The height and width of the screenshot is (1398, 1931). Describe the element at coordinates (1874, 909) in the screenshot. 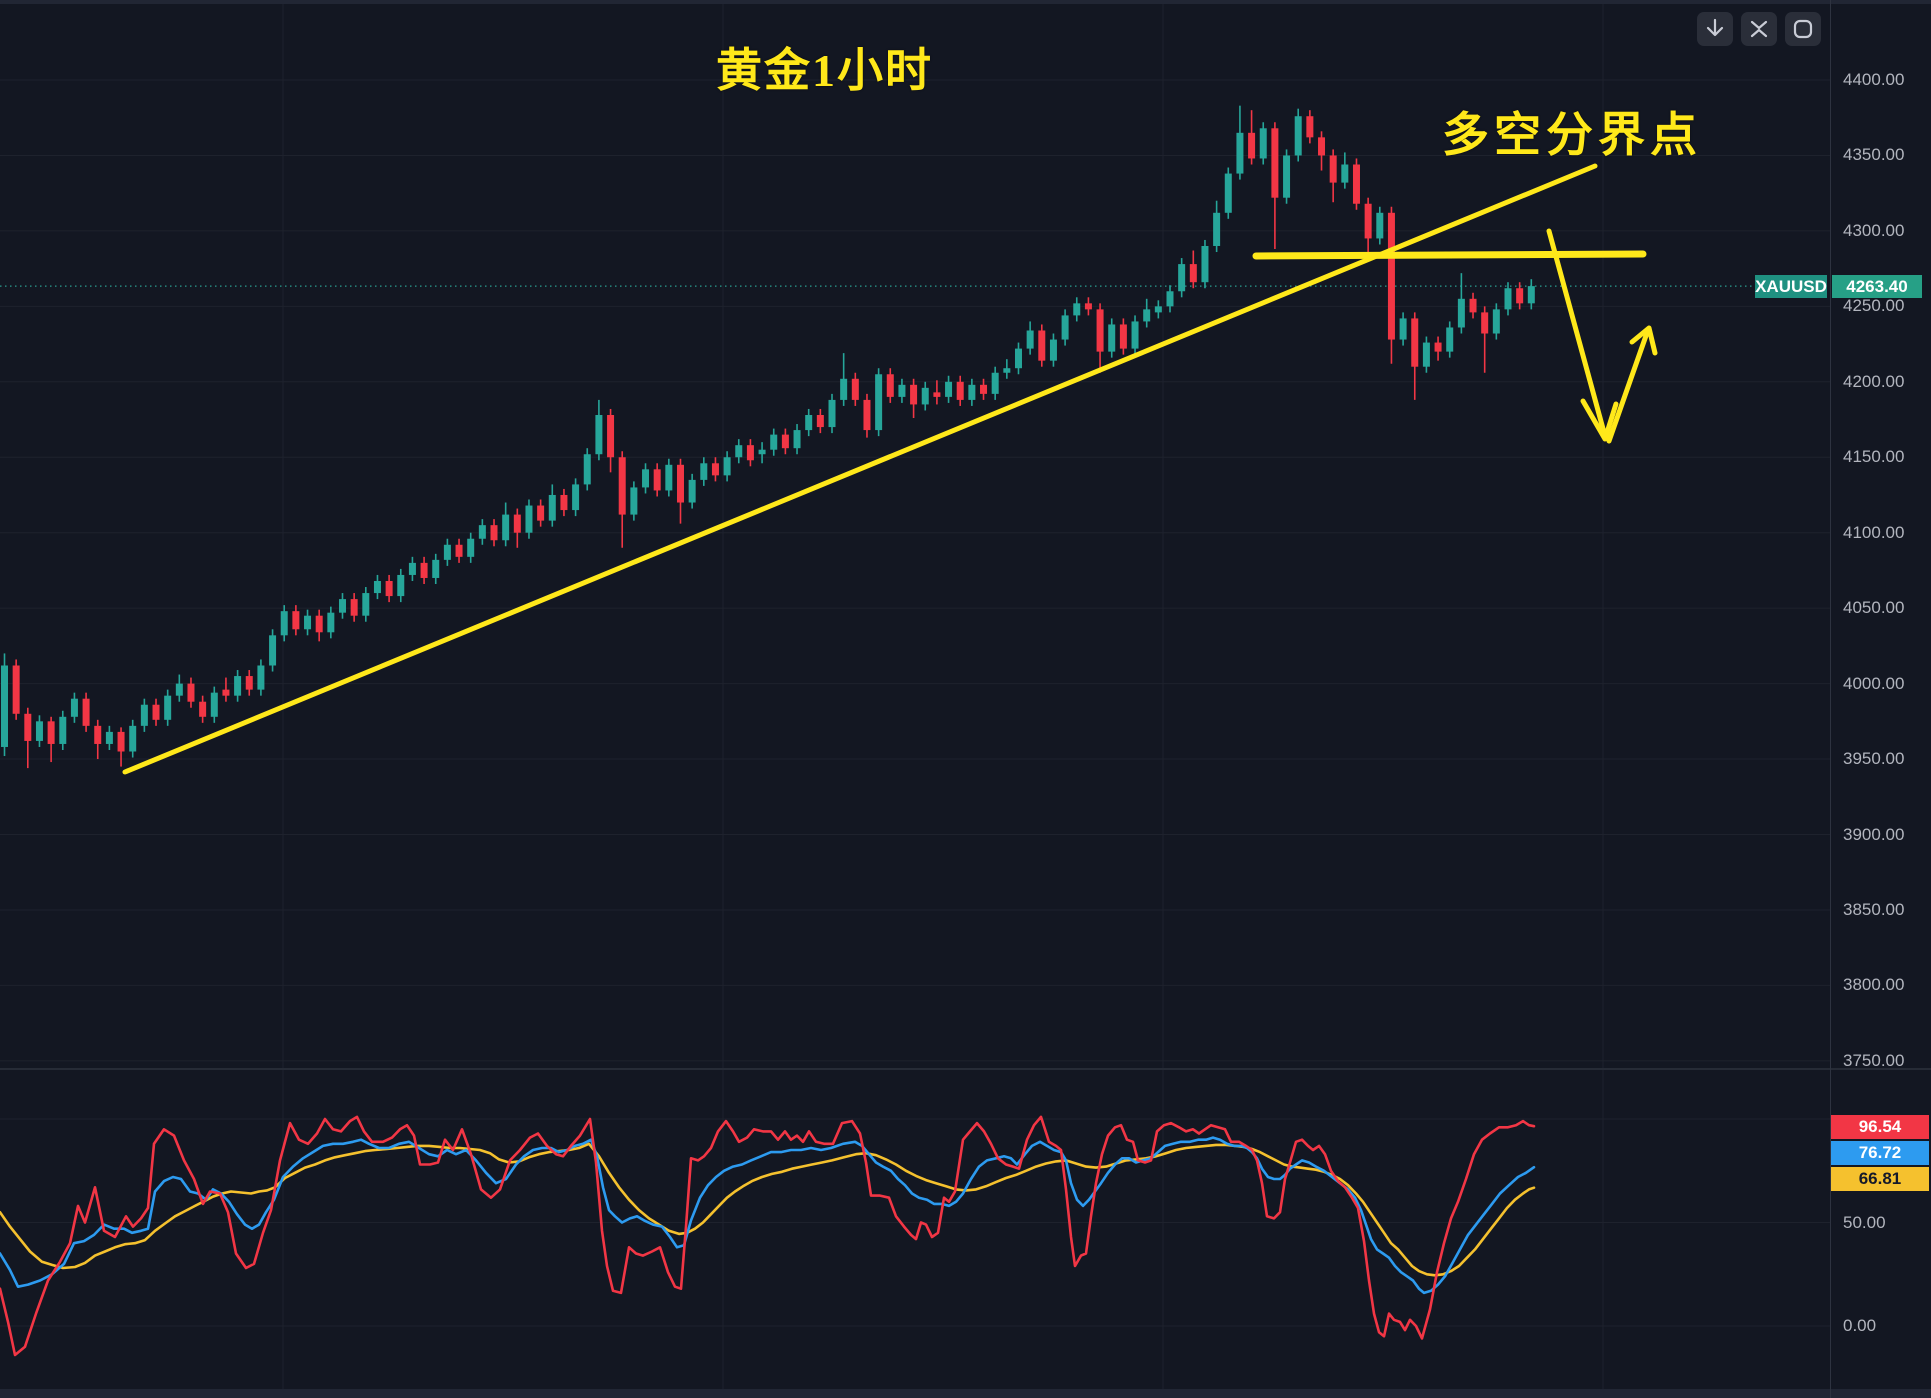

I see `price-tick-label: 3850.00` at that location.